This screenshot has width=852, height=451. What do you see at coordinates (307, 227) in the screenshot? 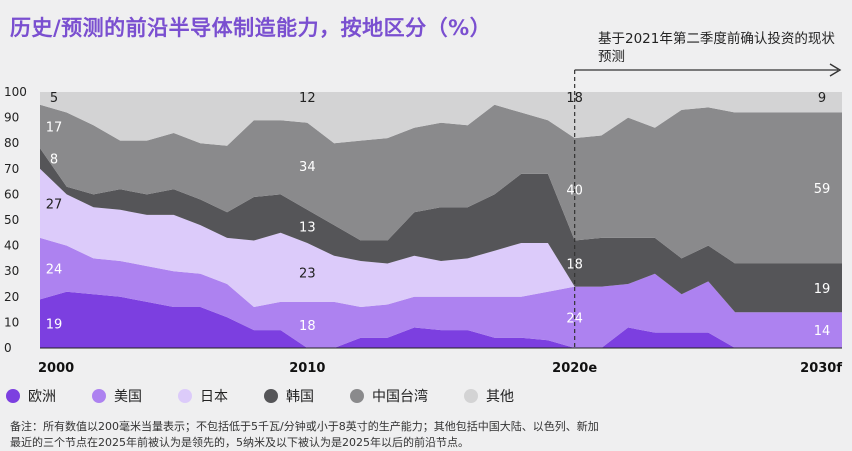
I see `data-label: 13` at bounding box center [307, 227].